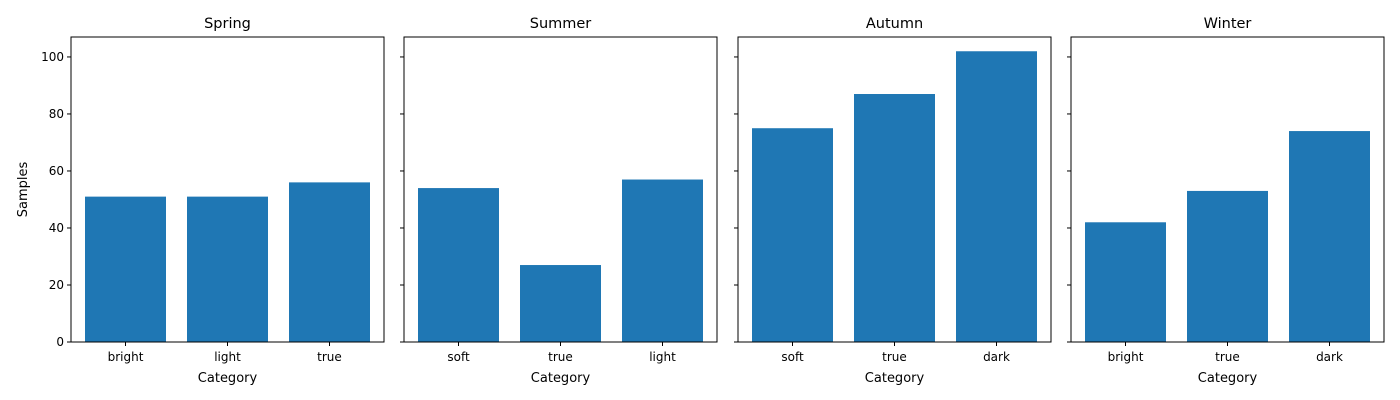 Image resolution: width=1400 pixels, height=400 pixels. I want to click on y-tick-label: 60, so click(56, 171).